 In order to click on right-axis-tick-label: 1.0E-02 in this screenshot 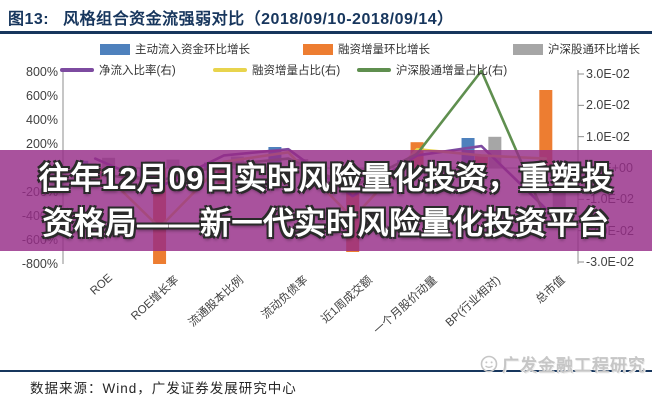, I will do `click(608, 136)`.